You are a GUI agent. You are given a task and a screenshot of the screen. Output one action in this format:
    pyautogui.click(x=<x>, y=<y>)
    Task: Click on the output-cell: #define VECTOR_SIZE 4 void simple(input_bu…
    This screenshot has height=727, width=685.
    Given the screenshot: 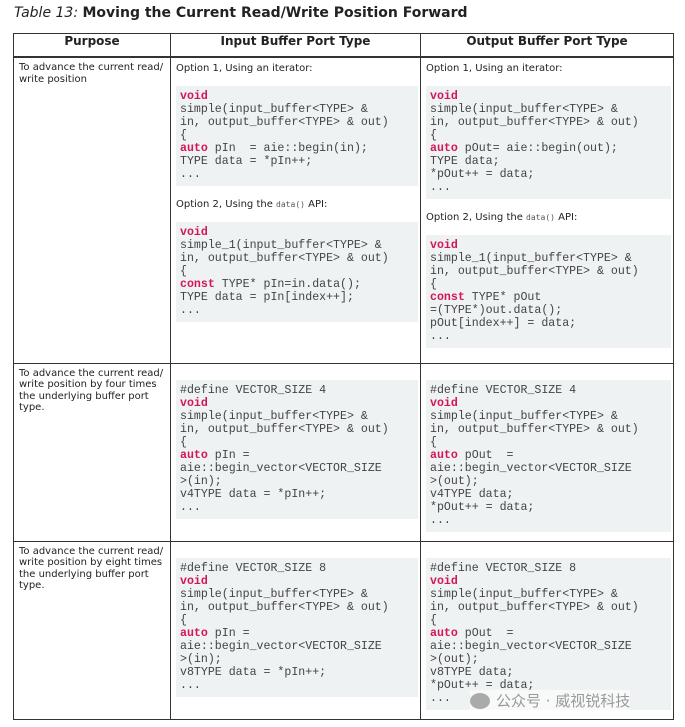 What is the action you would take?
    pyautogui.click(x=547, y=452)
    